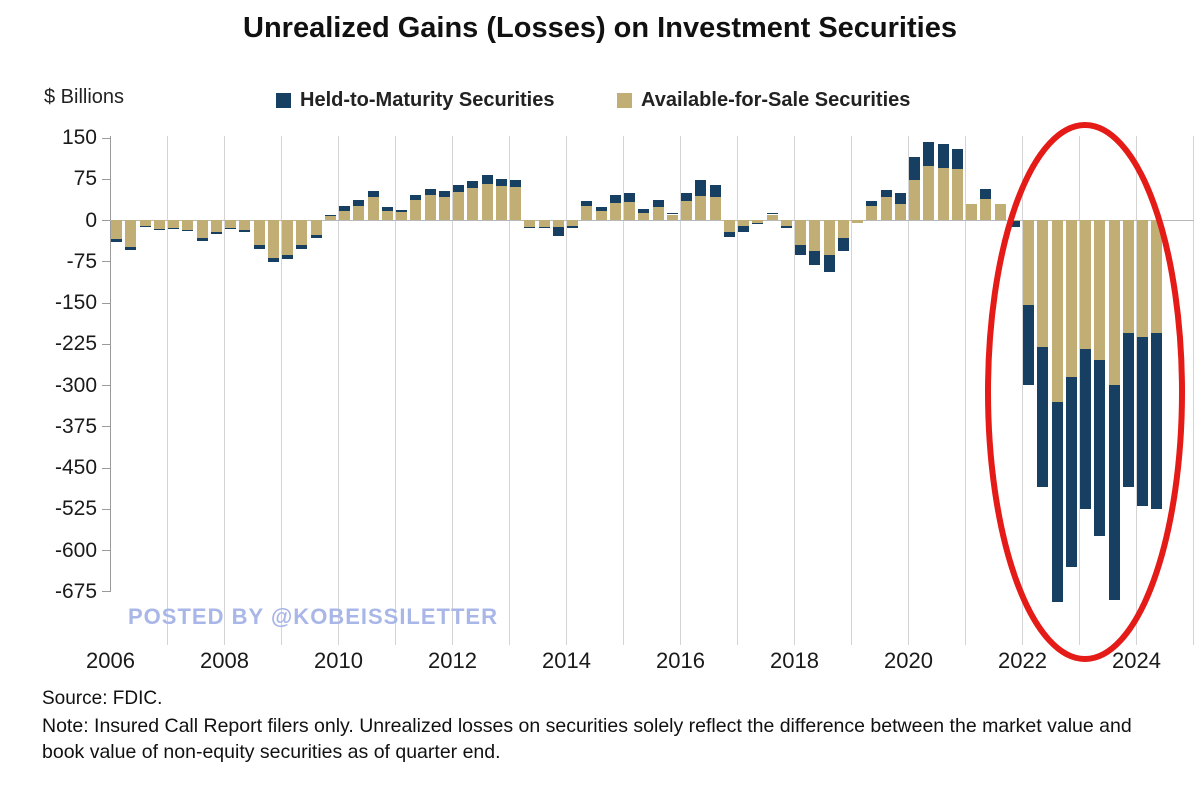  I want to click on y-axis-tick-label: -75, so click(81, 261).